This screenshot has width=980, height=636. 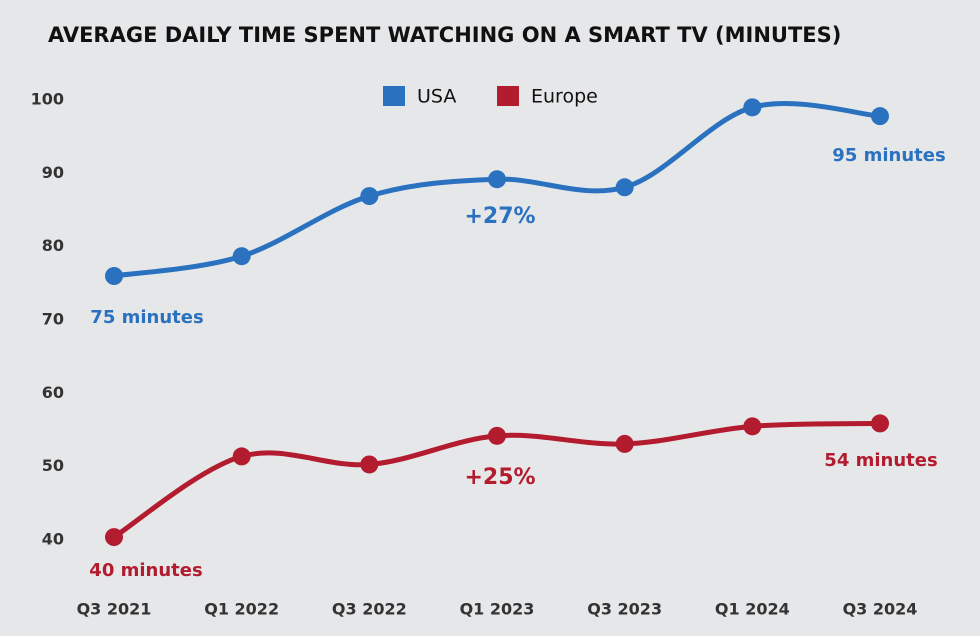 What do you see at coordinates (146, 317) in the screenshot?
I see `annotation: 75 minutes` at bounding box center [146, 317].